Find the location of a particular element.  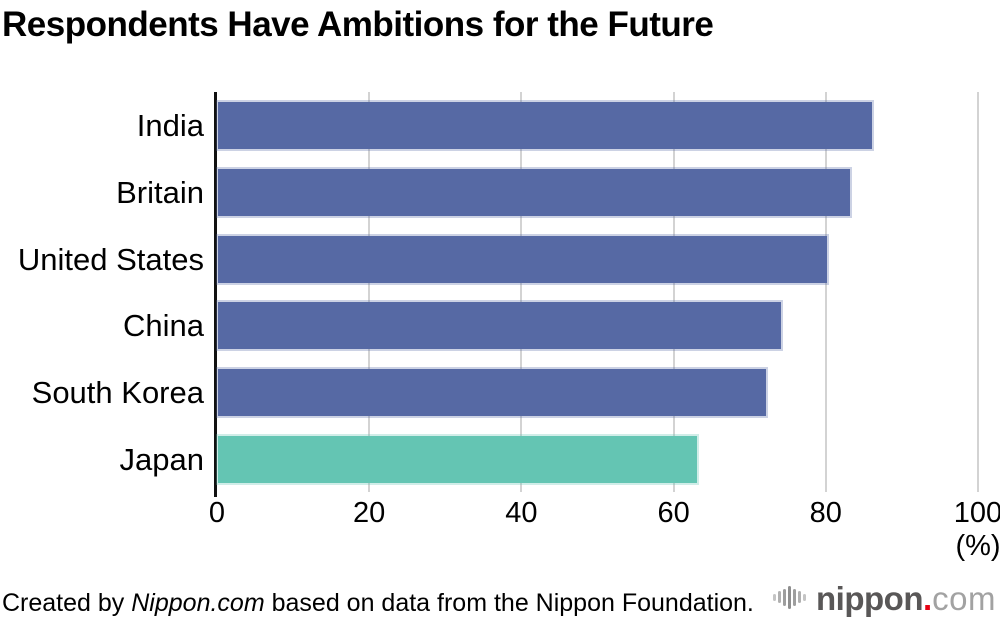

credit-prefix: Created by is located at coordinates (67, 603).